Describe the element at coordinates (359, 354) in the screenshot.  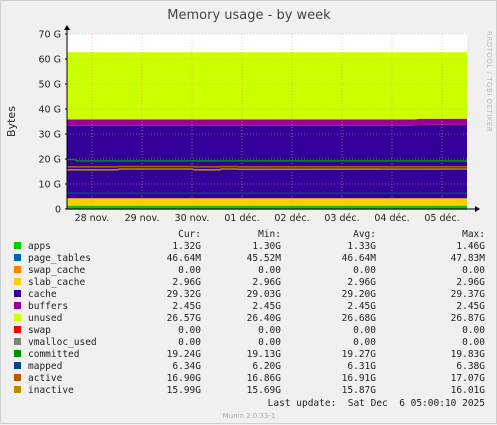
I see `legend-avg: 19.27G` at that location.